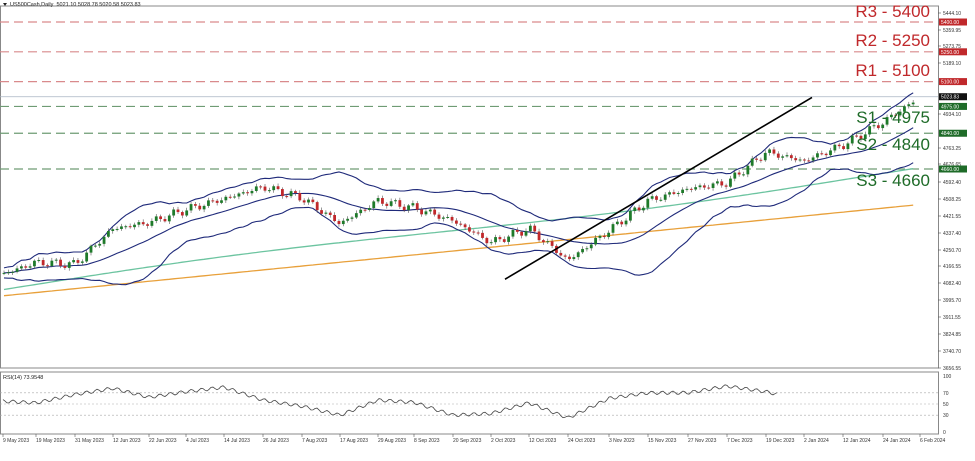 The width and height of the screenshot is (975, 461). I want to click on x-axis-tick: 12 Jun 2023, so click(127, 441).